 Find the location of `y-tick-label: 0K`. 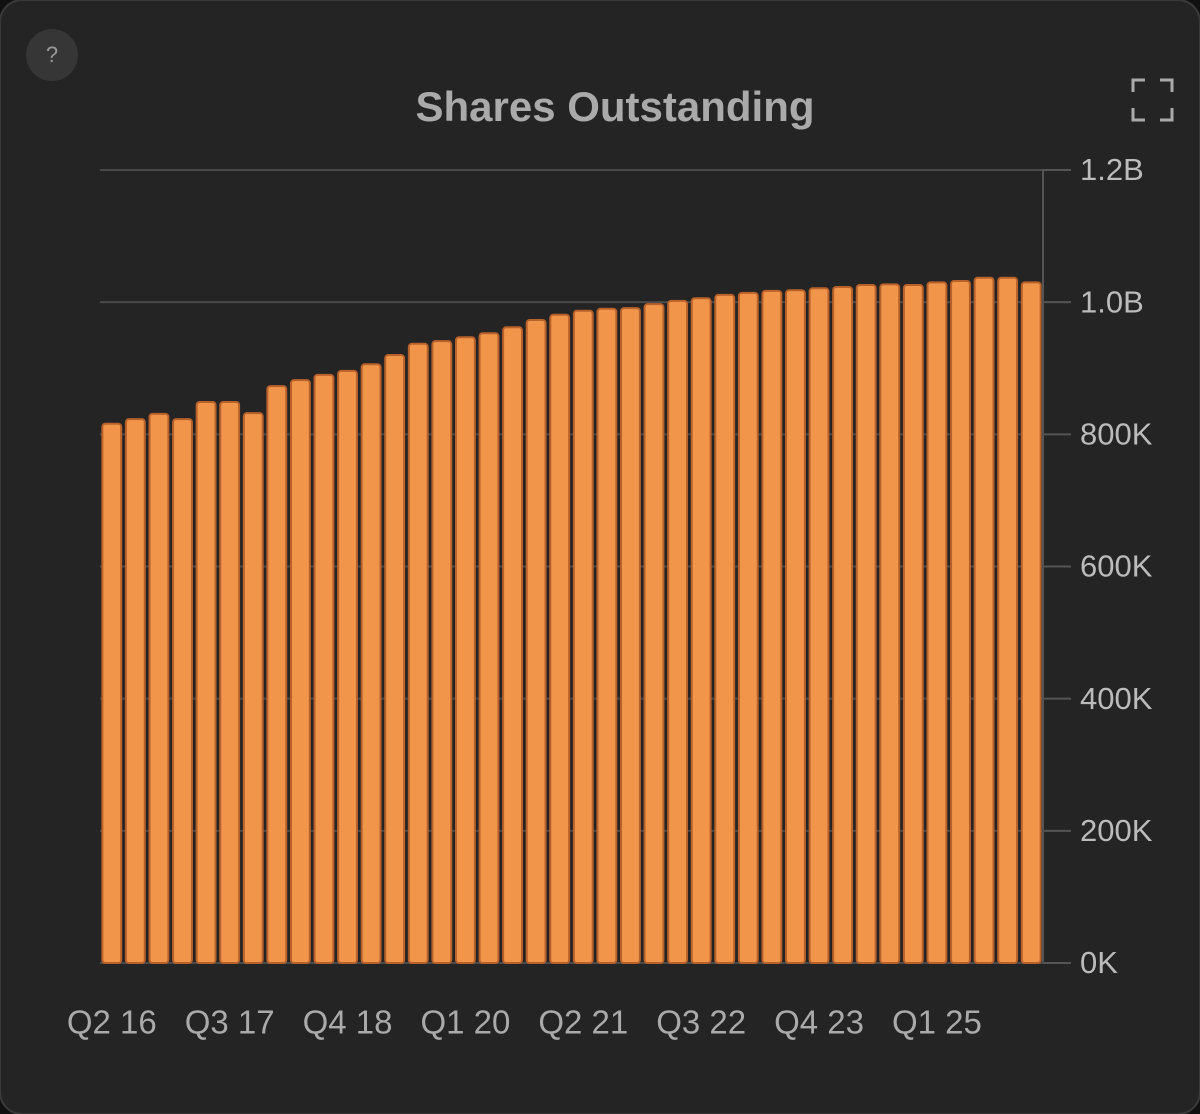

y-tick-label: 0K is located at coordinates (1099, 962).